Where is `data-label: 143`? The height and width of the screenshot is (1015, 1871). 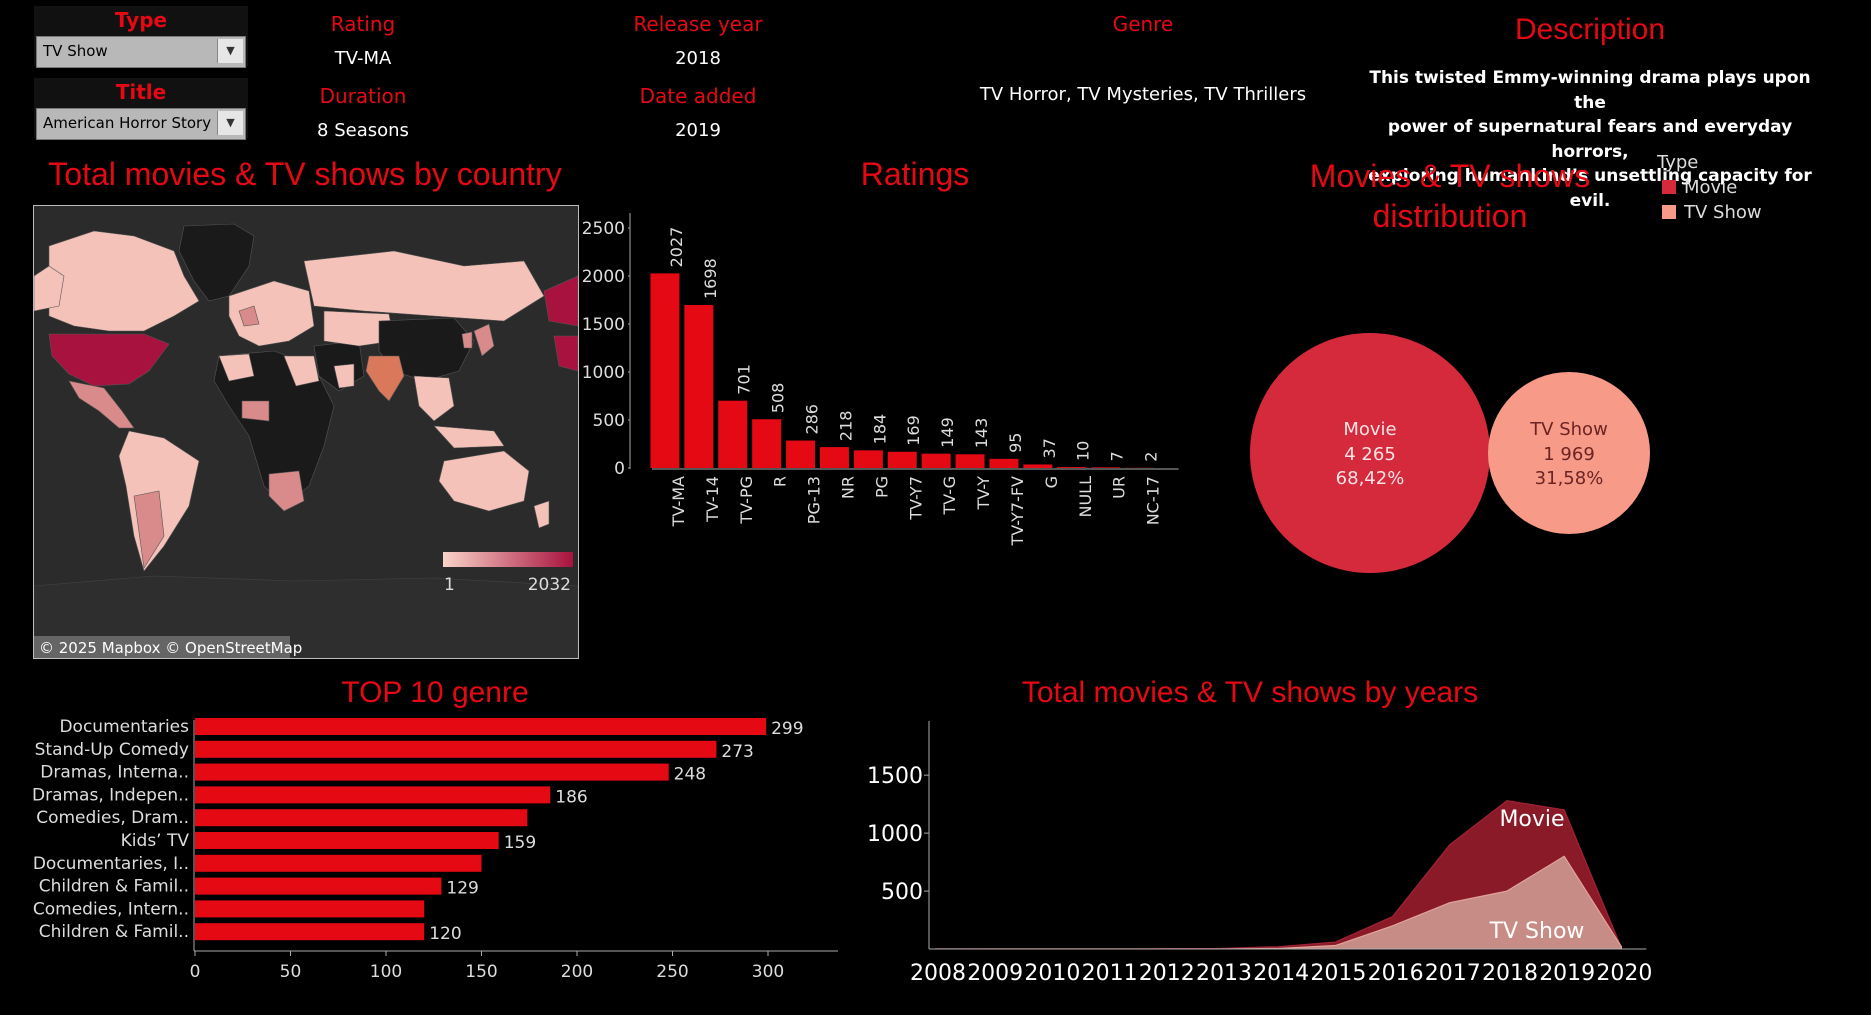 data-label: 143 is located at coordinates (981, 433).